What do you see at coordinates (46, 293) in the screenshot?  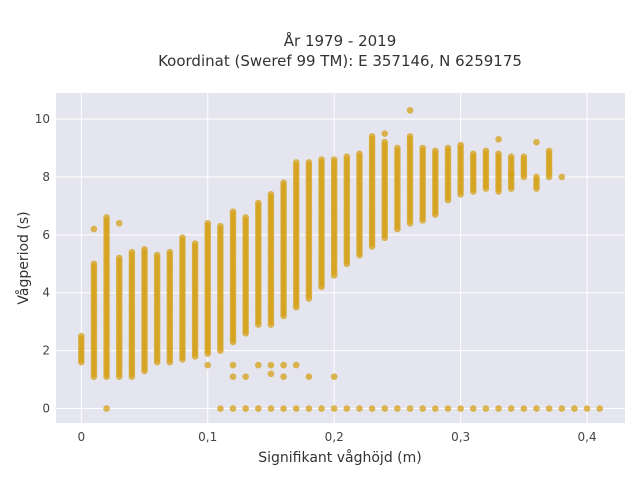 I see `y-tick-label: 4` at bounding box center [46, 293].